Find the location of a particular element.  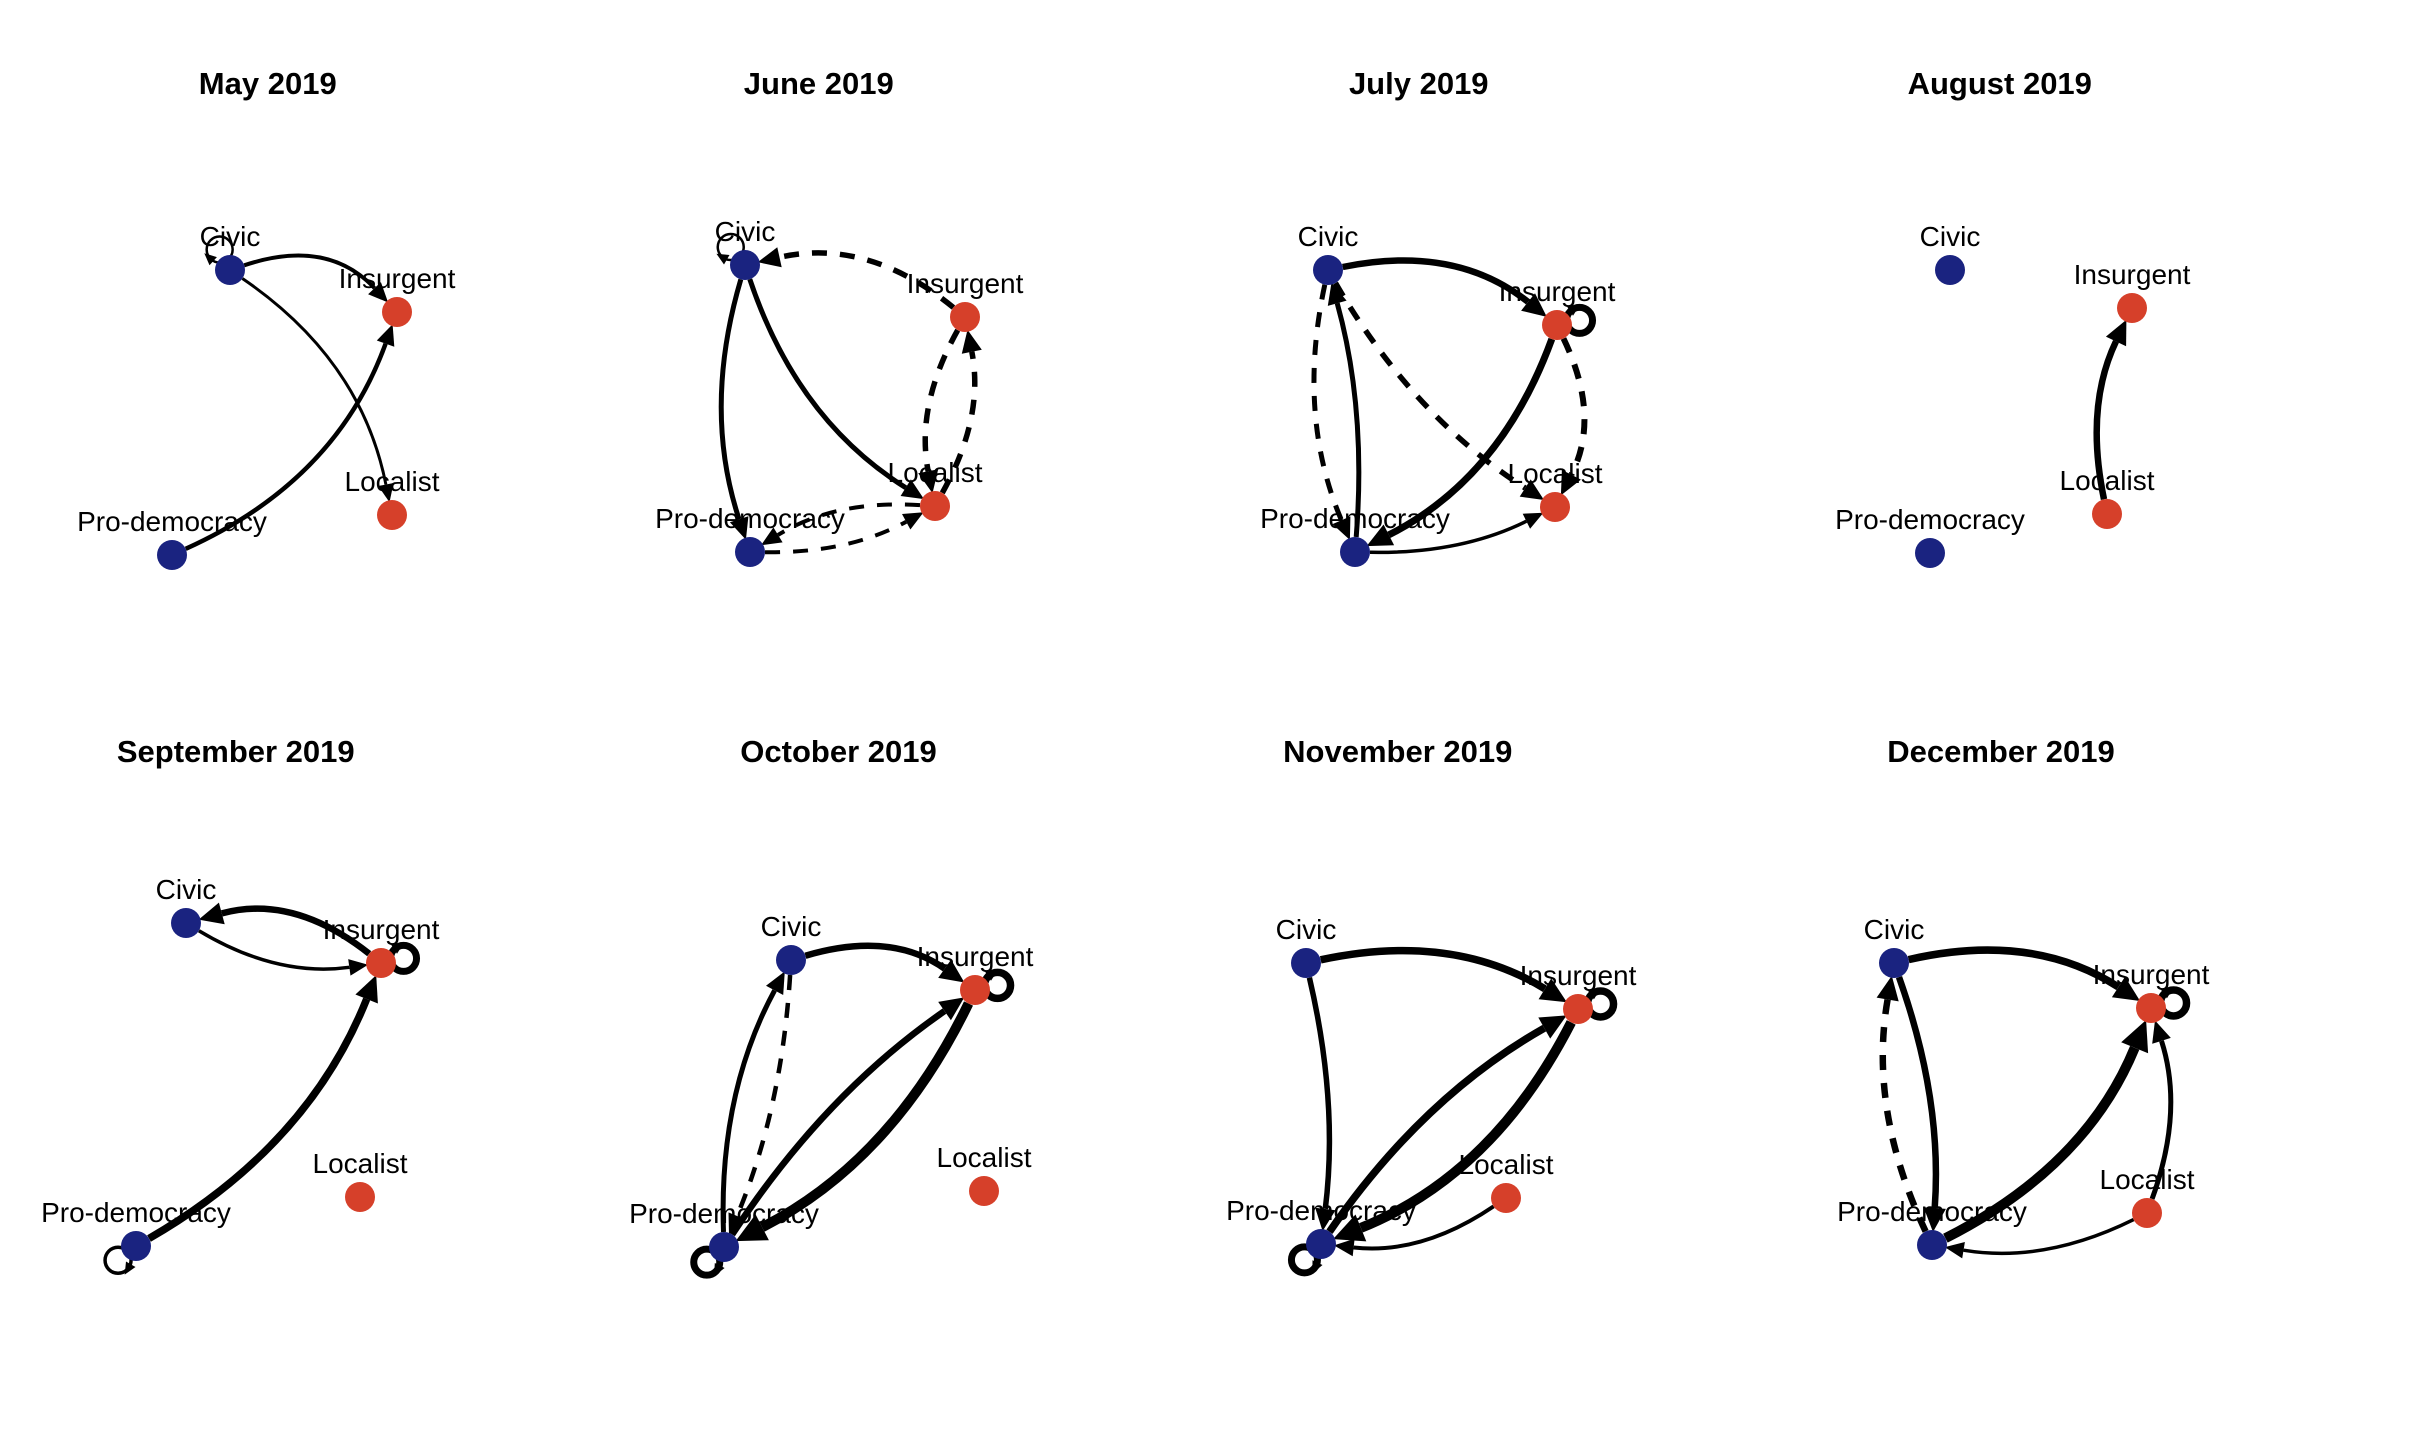

panel-title: August 2019 is located at coordinates (1999, 83).